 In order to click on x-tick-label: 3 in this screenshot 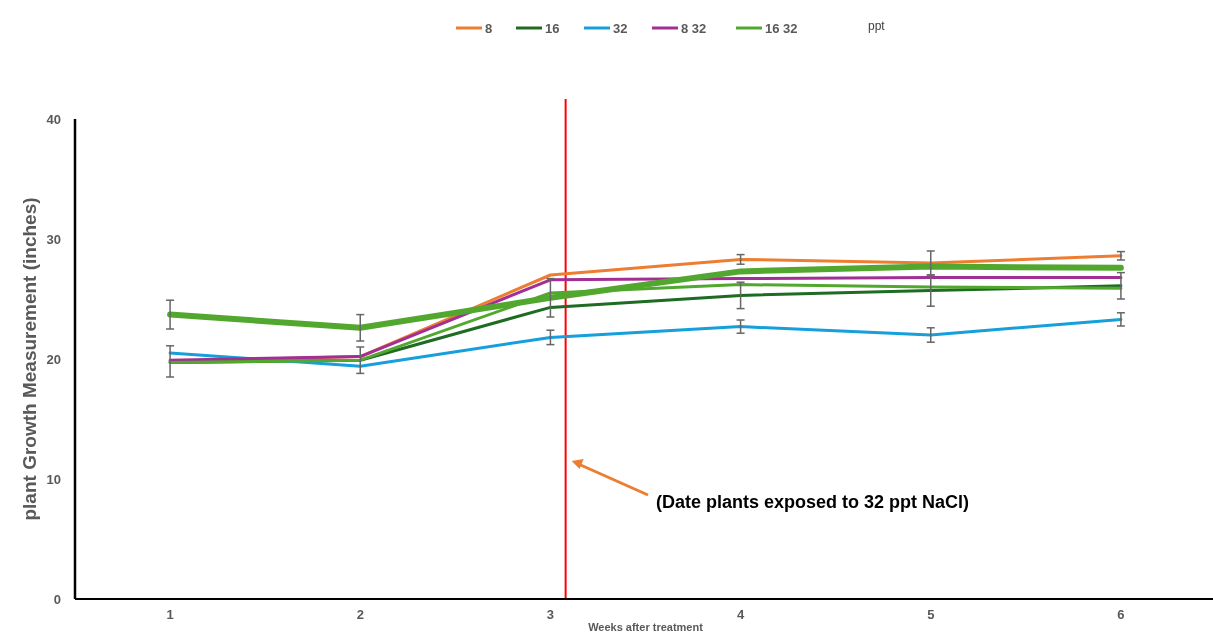, I will do `click(550, 614)`.